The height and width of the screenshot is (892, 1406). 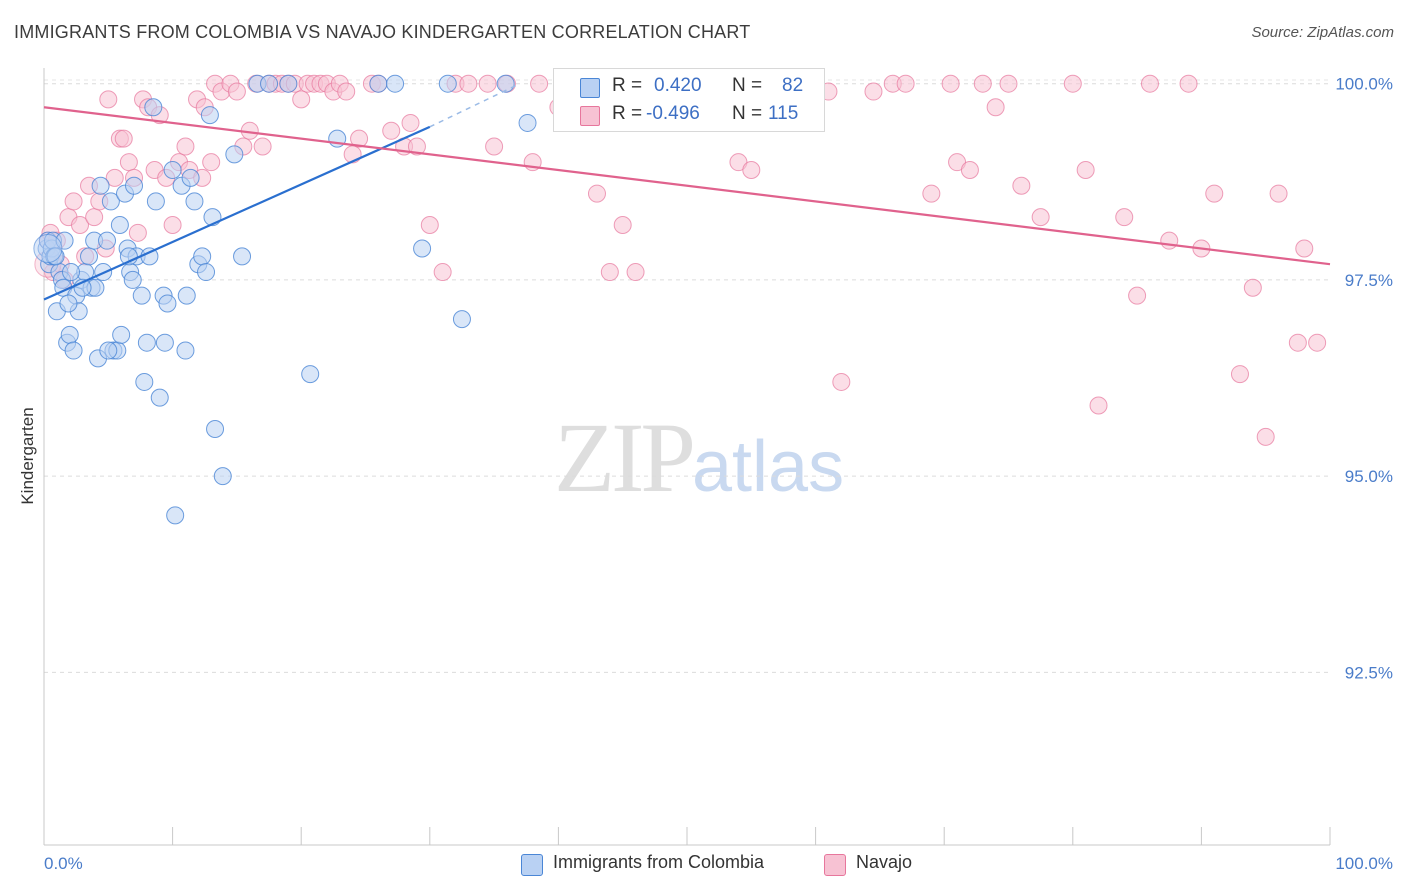 I want to click on legend-swatch-navajo, so click(x=835, y=865).